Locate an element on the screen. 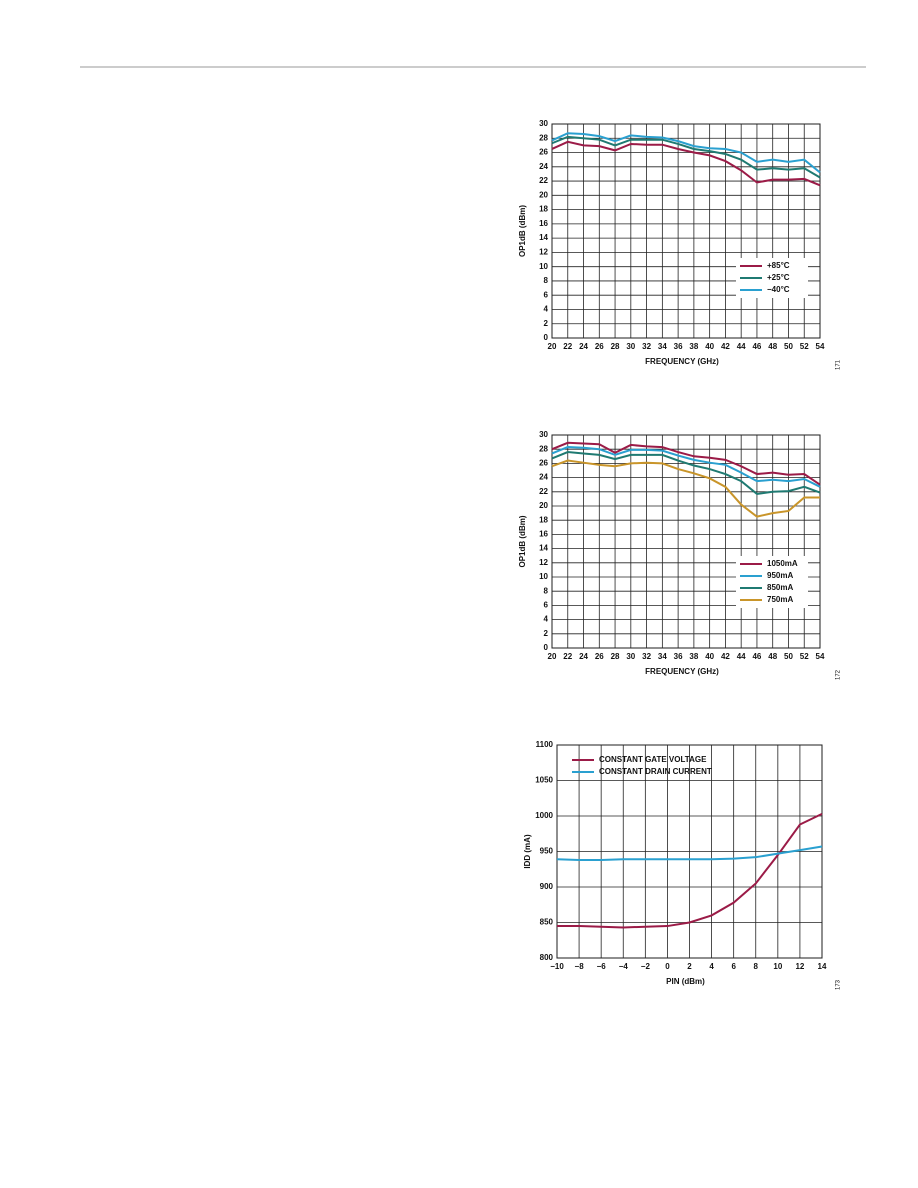 The height and width of the screenshot is (1188, 918). x-tick-label: 10 is located at coordinates (777, 966).